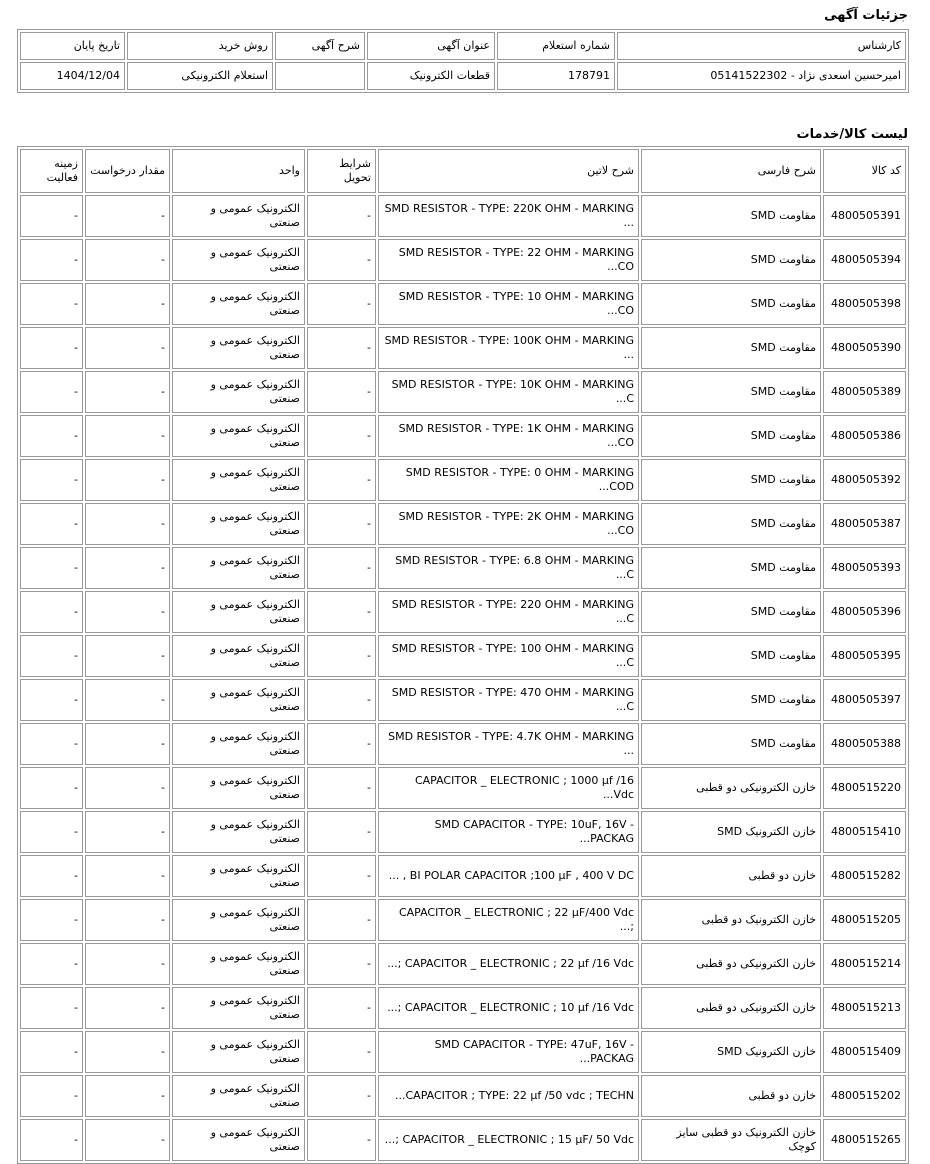 This screenshot has width=930, height=1164. What do you see at coordinates (864, 1008) in the screenshot?
I see `item-code-cell: 4800515213` at bounding box center [864, 1008].